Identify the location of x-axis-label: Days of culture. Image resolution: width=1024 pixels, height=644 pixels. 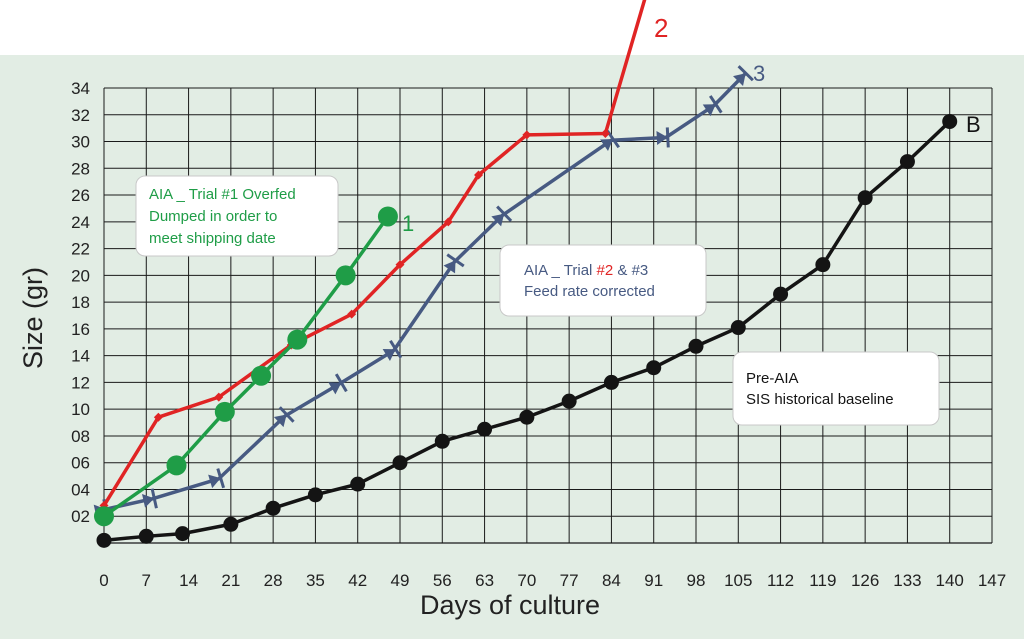
(510, 605).